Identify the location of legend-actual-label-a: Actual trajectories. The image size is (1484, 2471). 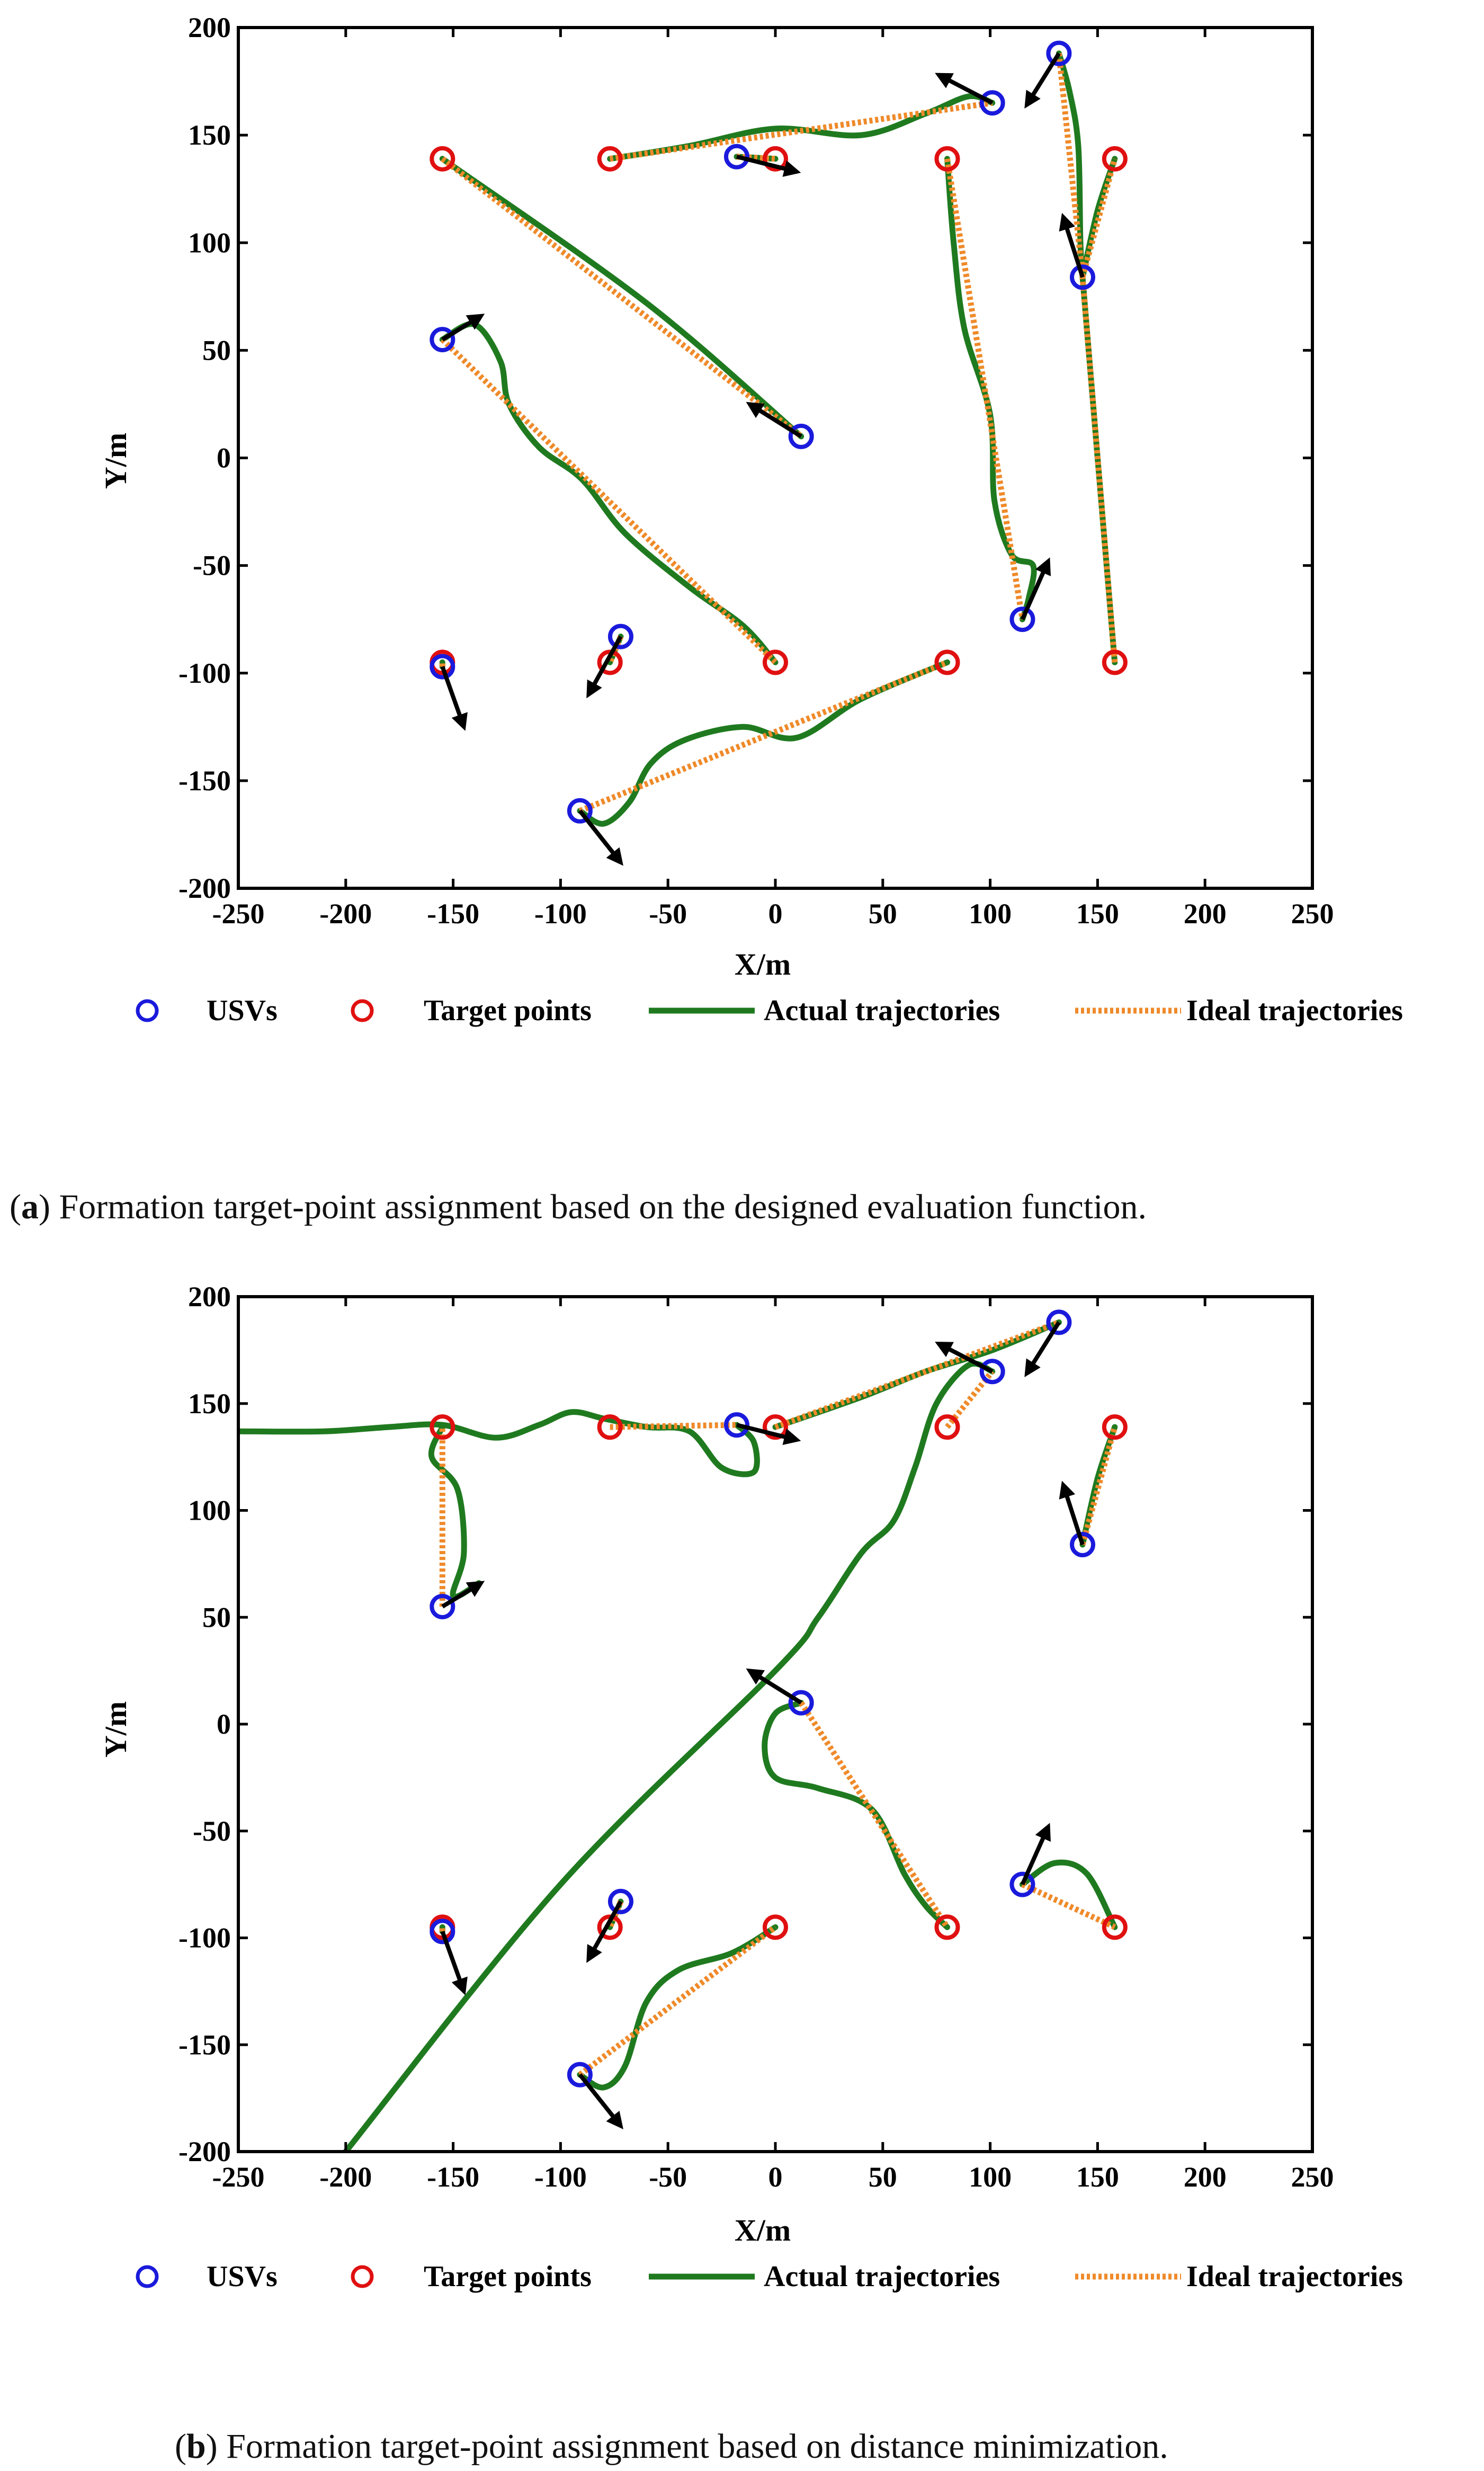
(882, 1010).